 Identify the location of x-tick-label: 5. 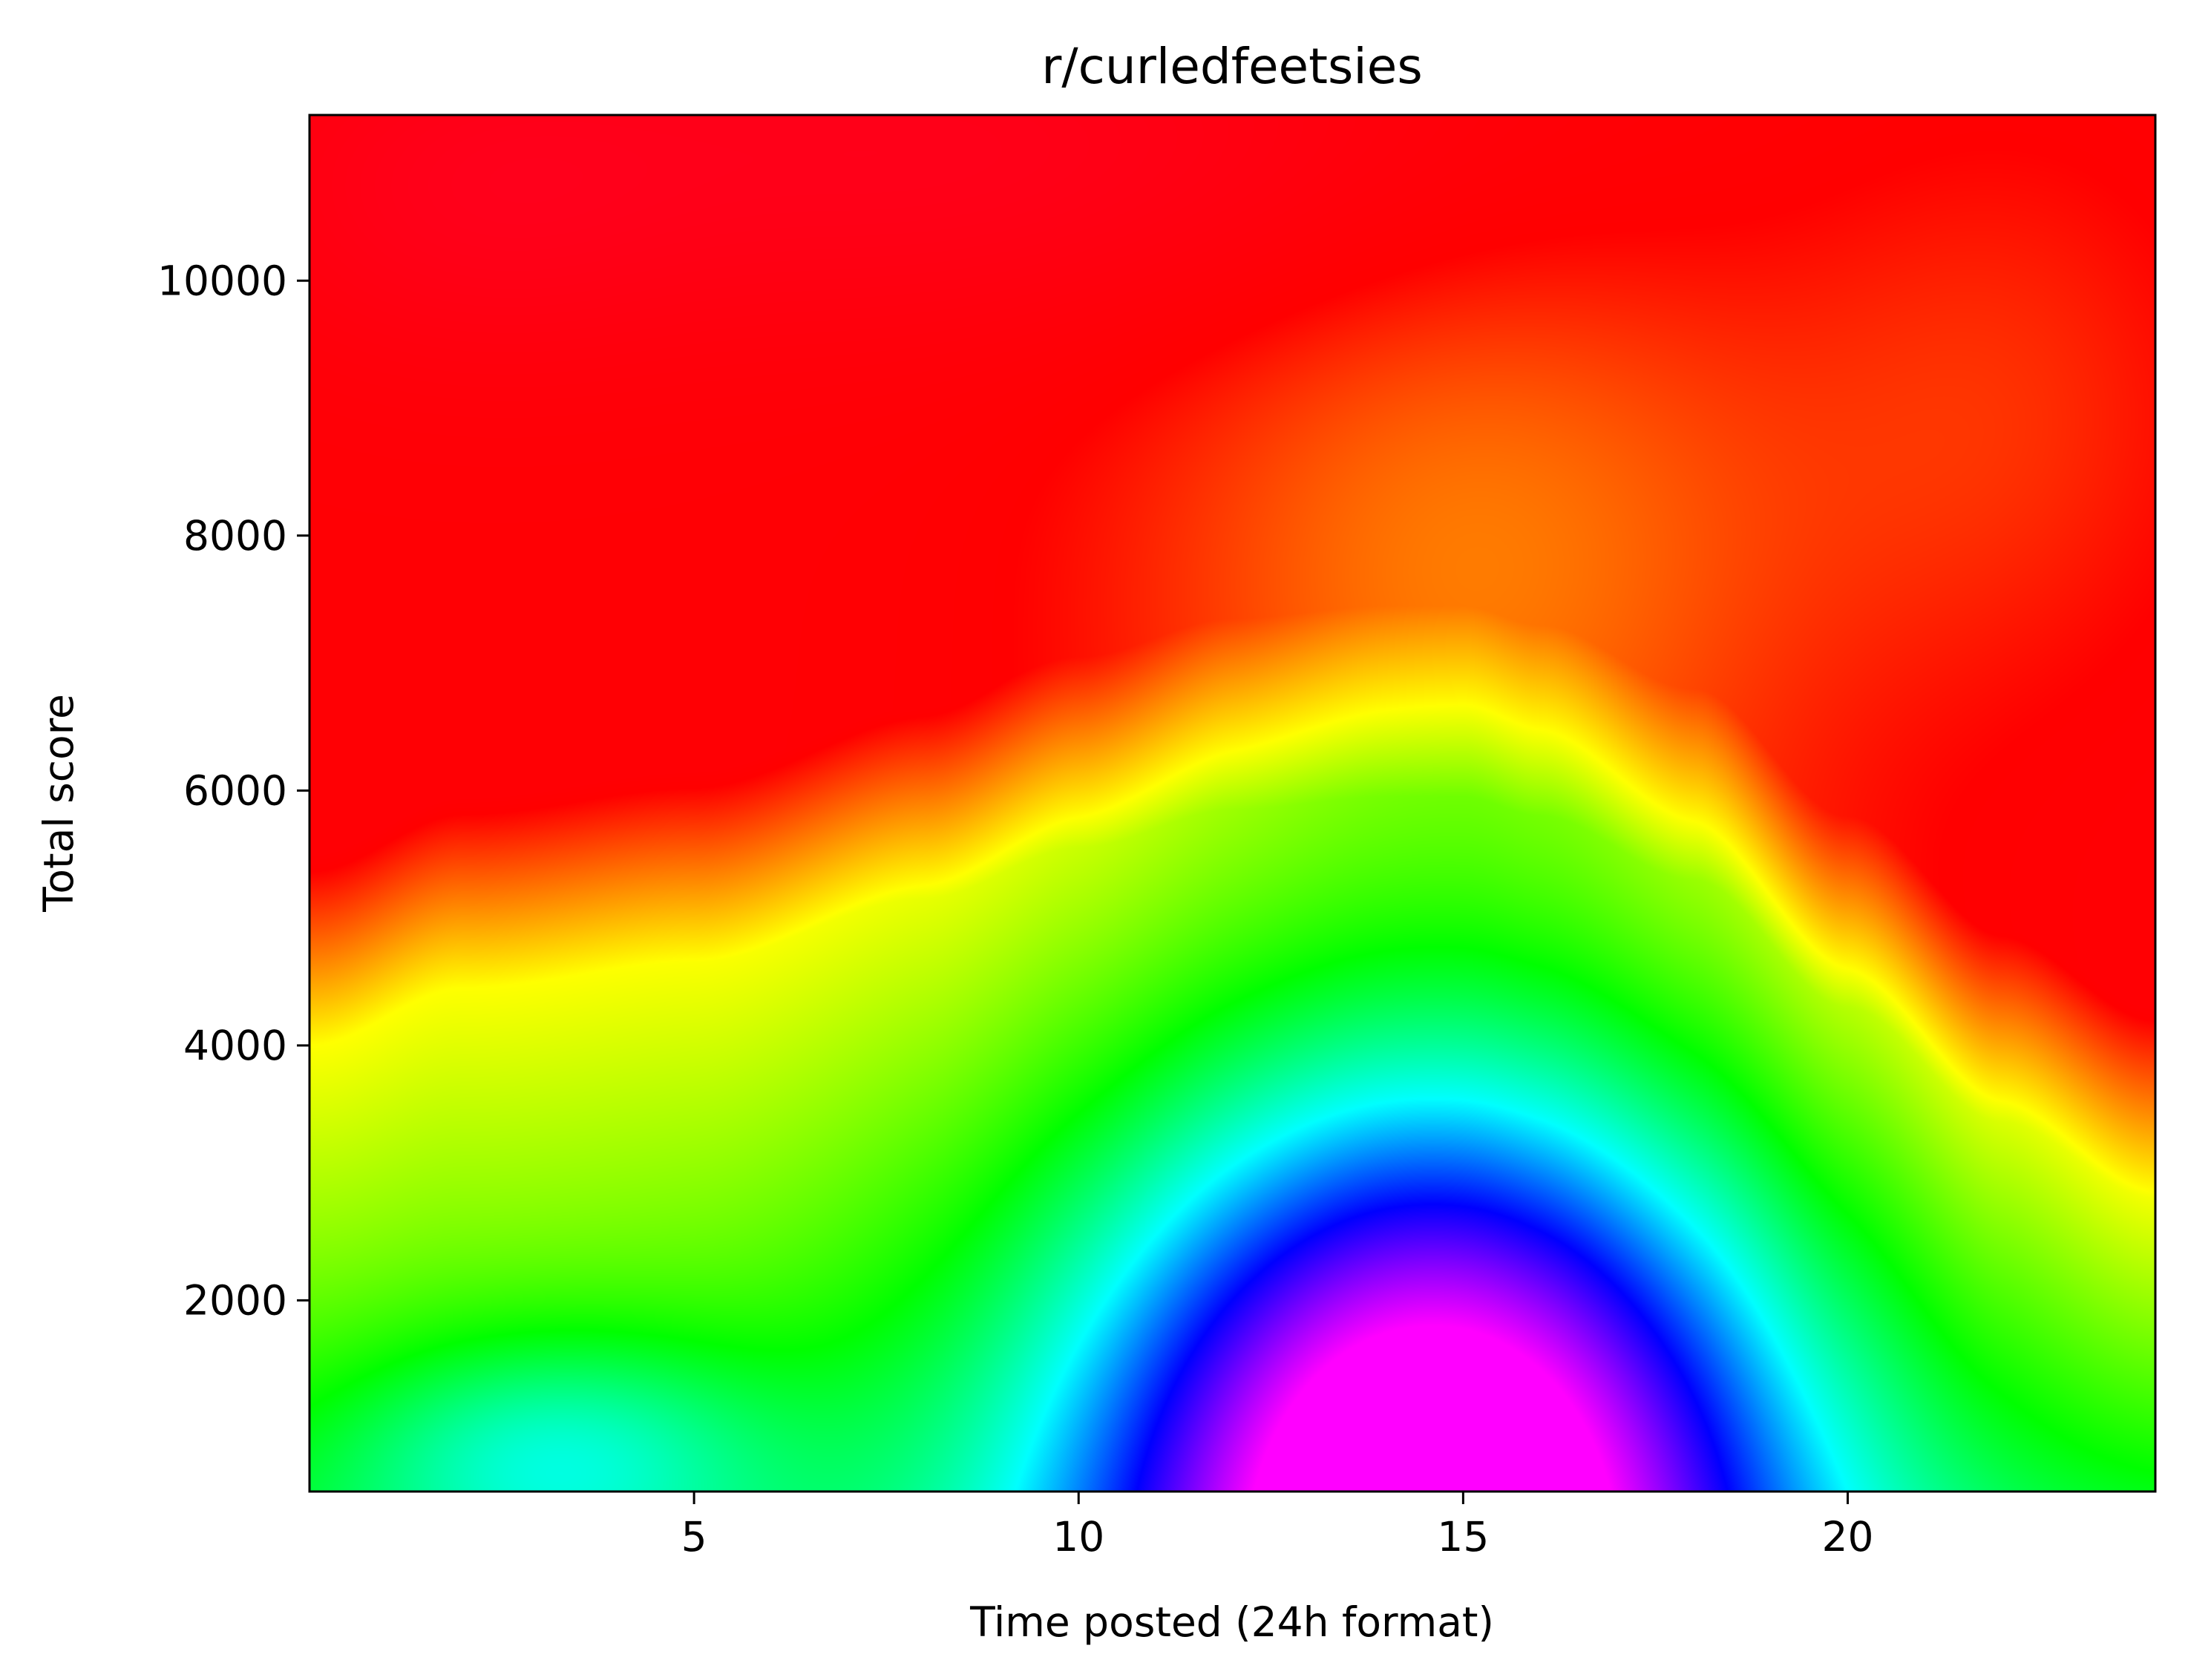
(694, 1537).